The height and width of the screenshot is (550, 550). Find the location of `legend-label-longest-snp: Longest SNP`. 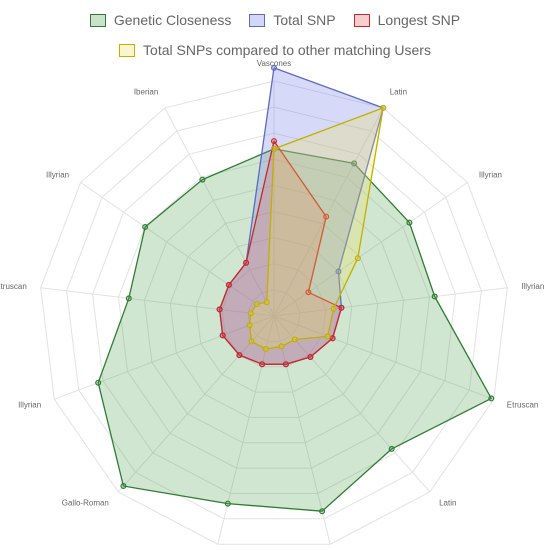

legend-label-longest-snp: Longest SNP is located at coordinates (419, 20).